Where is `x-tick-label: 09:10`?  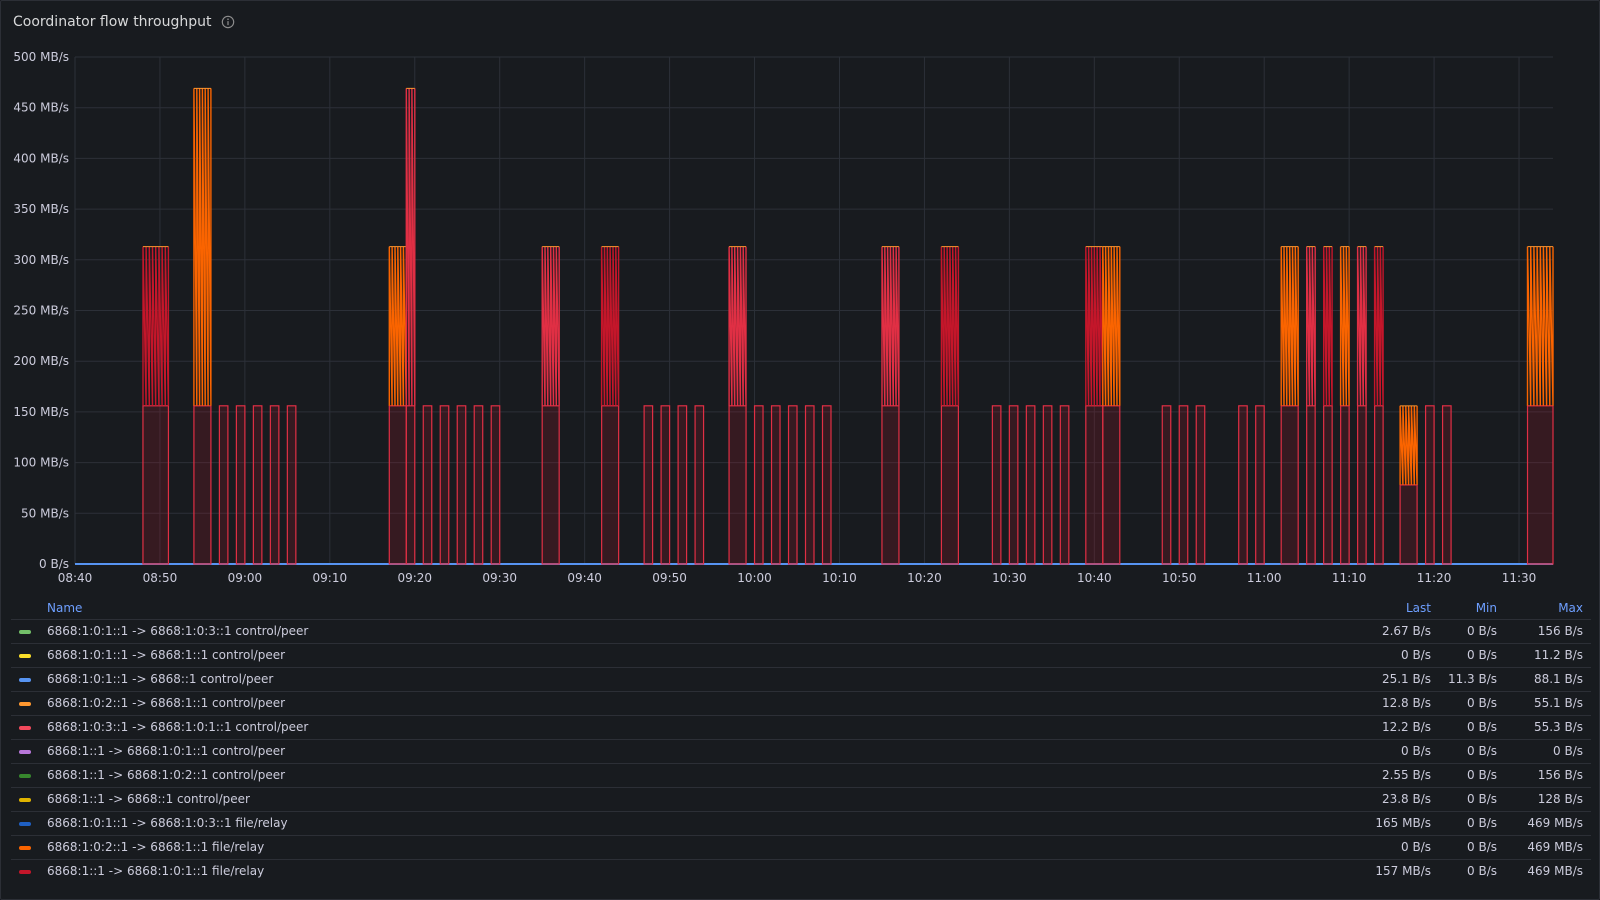
x-tick-label: 09:10 is located at coordinates (330, 578).